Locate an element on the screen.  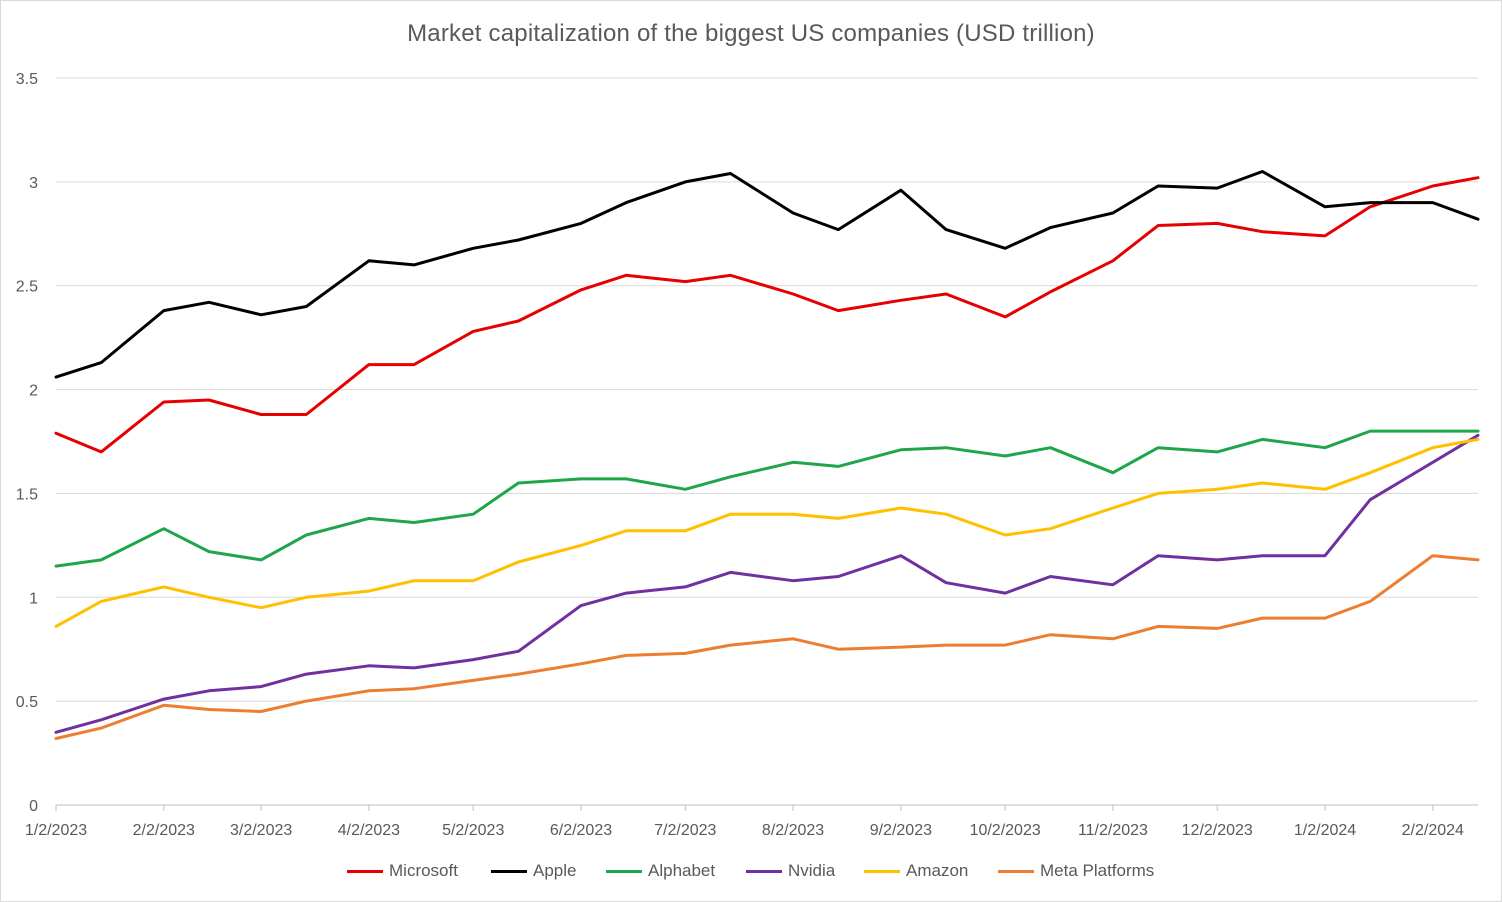
legend-item-nvidia: Nvidia is located at coordinates (790, 871).